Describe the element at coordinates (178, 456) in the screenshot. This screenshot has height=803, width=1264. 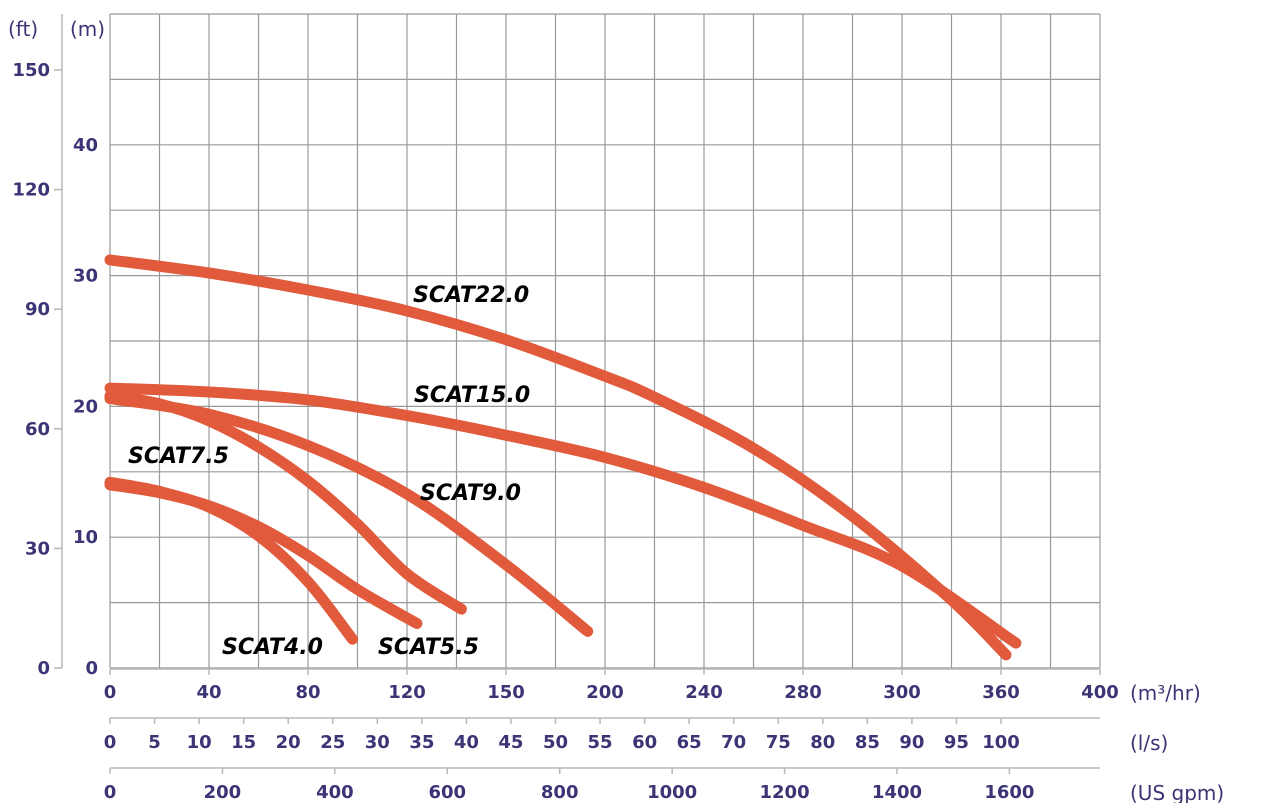
I see `series-label-scat7.5: SCAT7.5` at that location.